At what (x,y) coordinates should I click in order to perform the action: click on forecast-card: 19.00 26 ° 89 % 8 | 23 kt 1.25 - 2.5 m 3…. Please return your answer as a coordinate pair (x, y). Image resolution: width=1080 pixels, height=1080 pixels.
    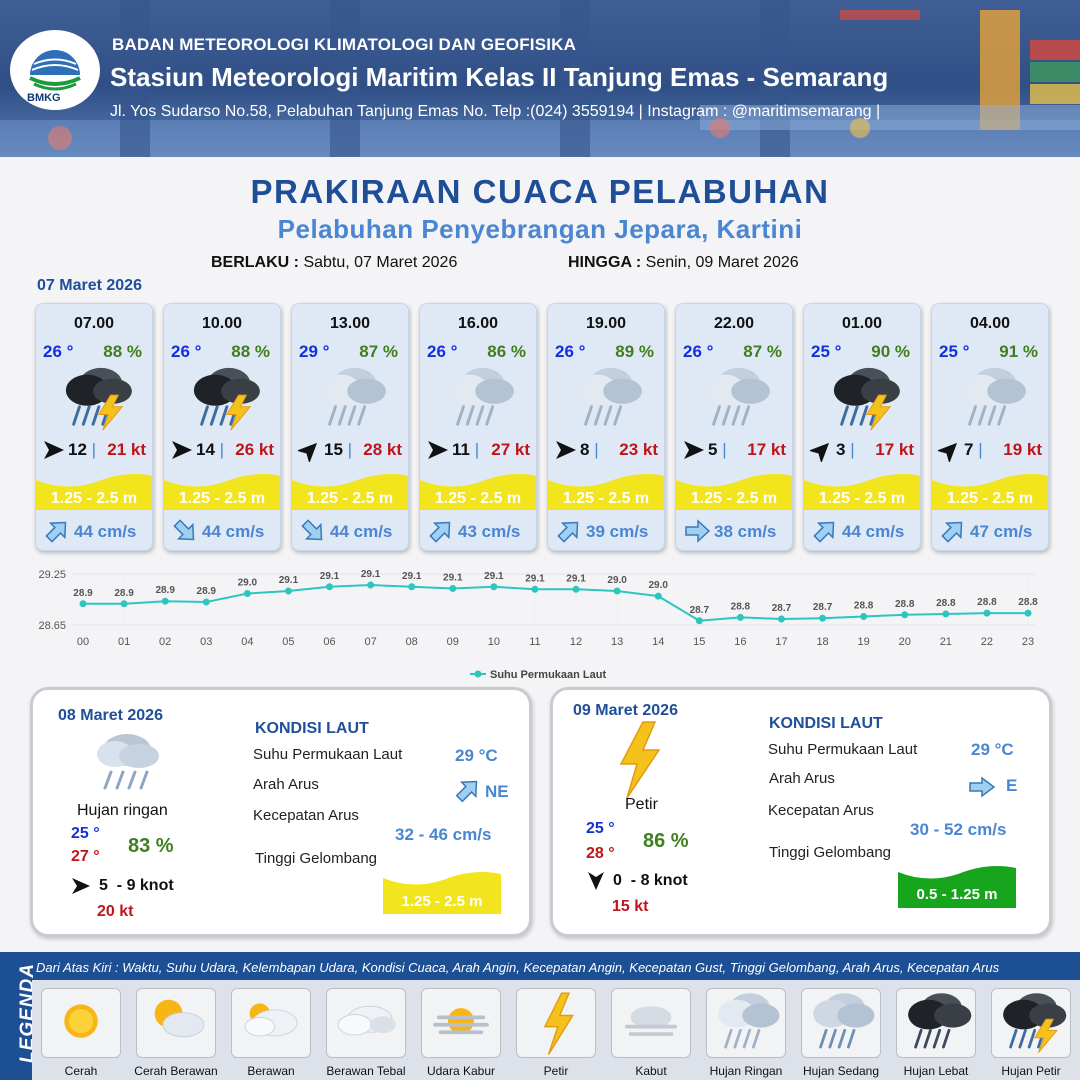
    Looking at the image, I should click on (606, 427).